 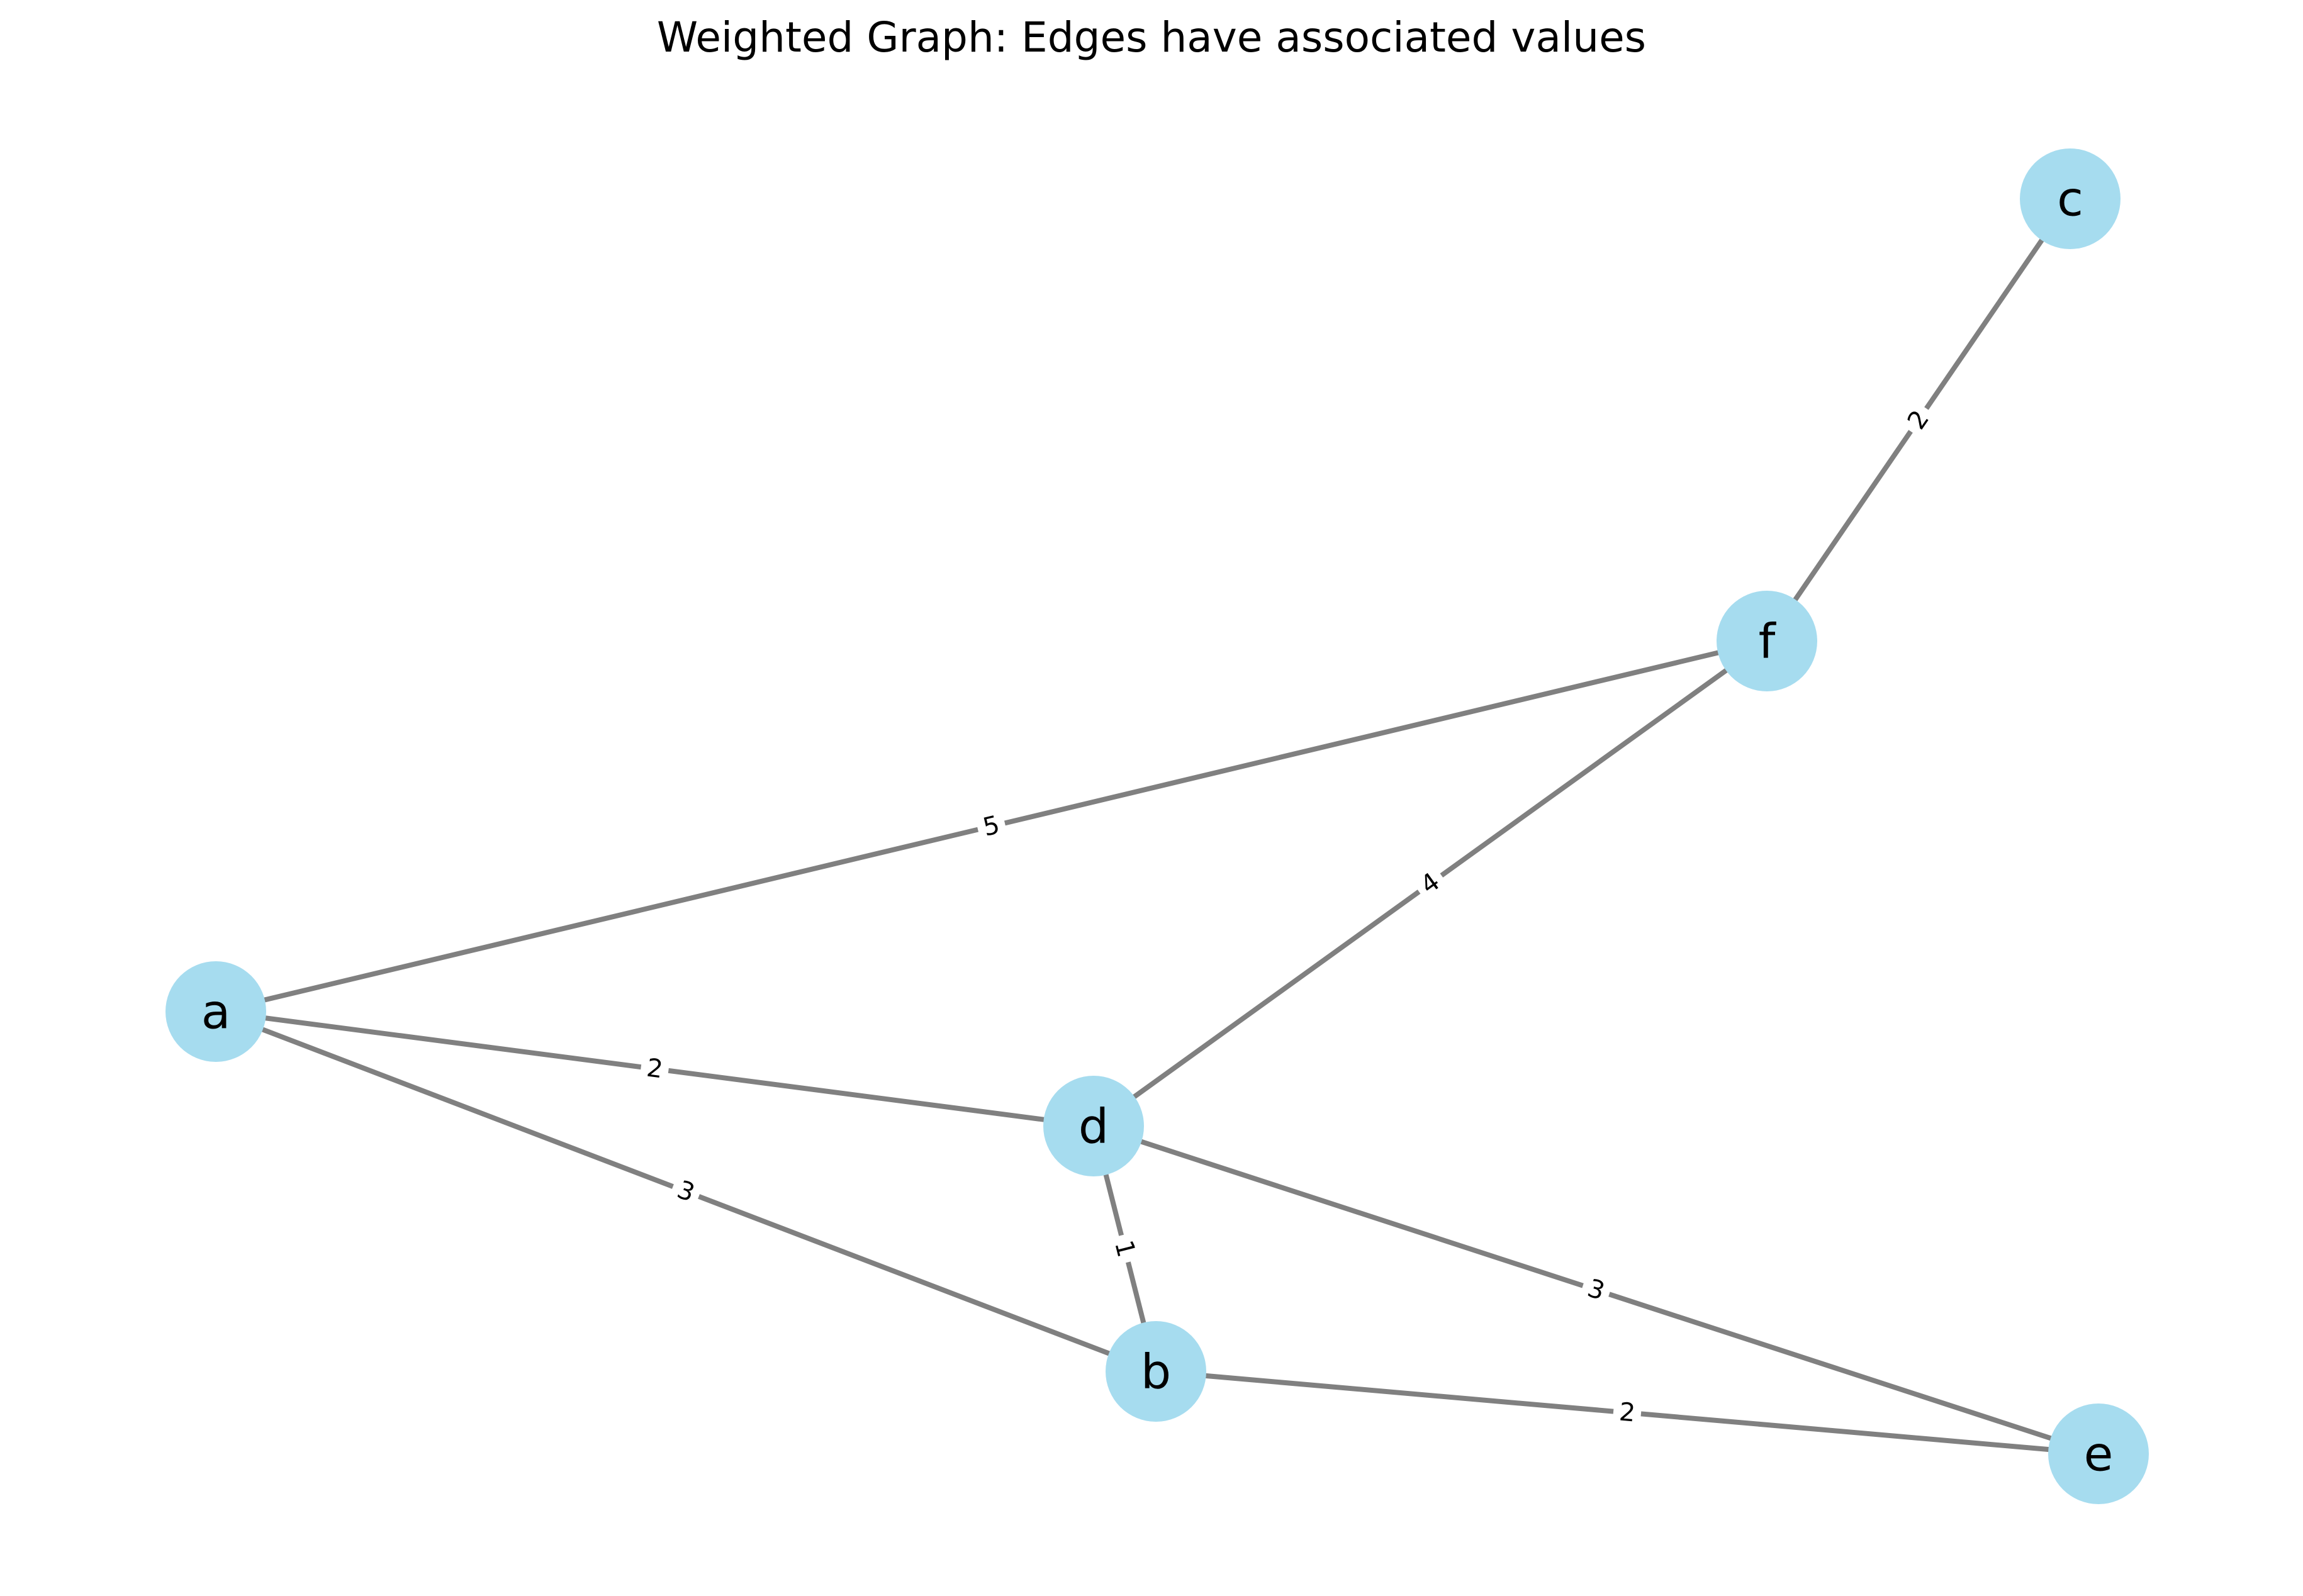 I want to click on node-b: b, so click(x=1156, y=1371).